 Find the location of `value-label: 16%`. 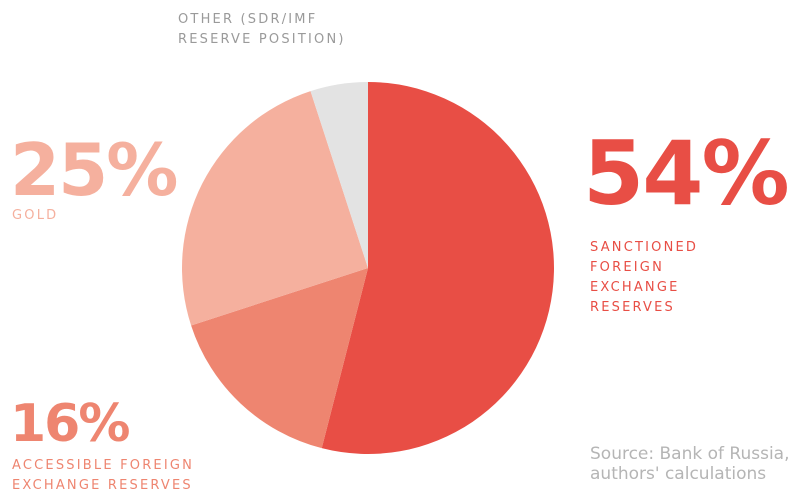

value-label: 16% is located at coordinates (70, 424).